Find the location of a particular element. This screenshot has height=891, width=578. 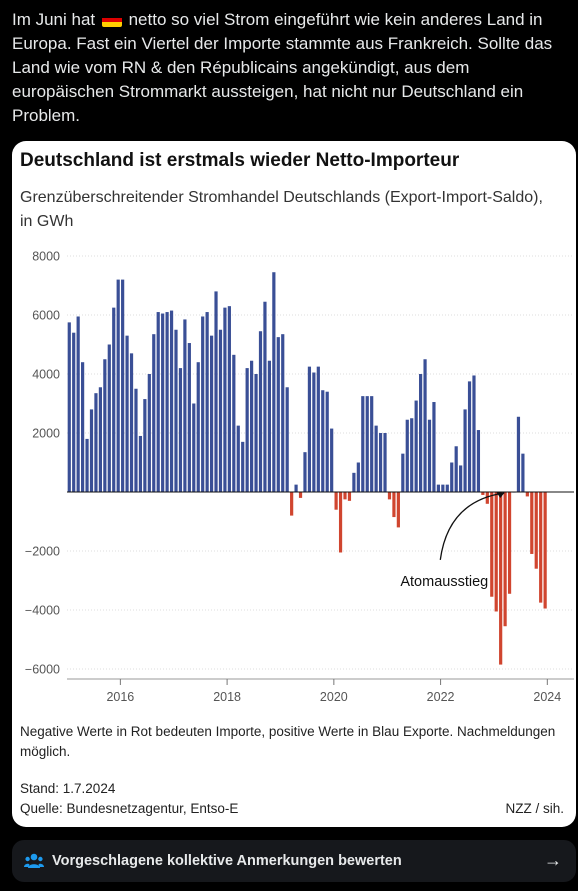

y-tick-label: 4000 is located at coordinates (46, 375).